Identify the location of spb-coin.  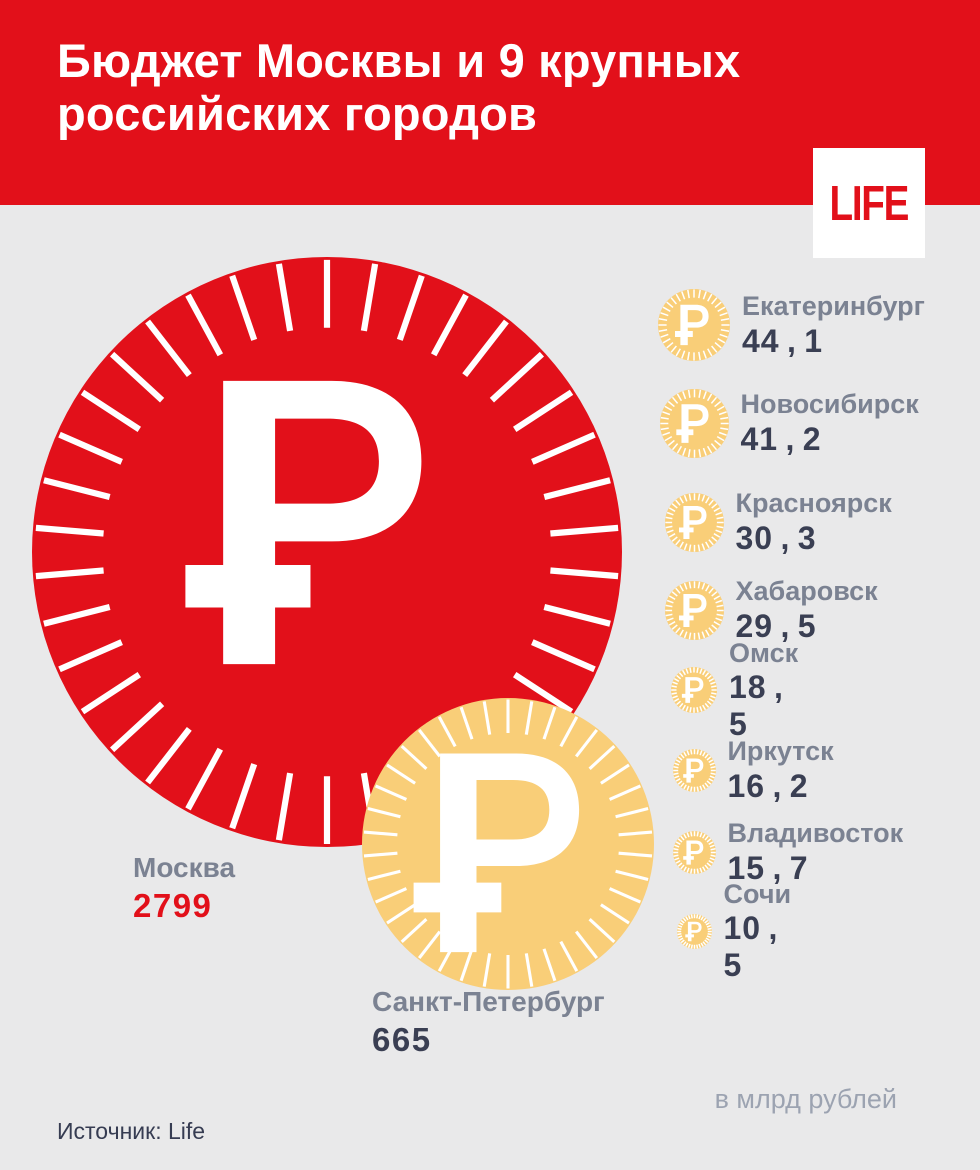
(508, 844).